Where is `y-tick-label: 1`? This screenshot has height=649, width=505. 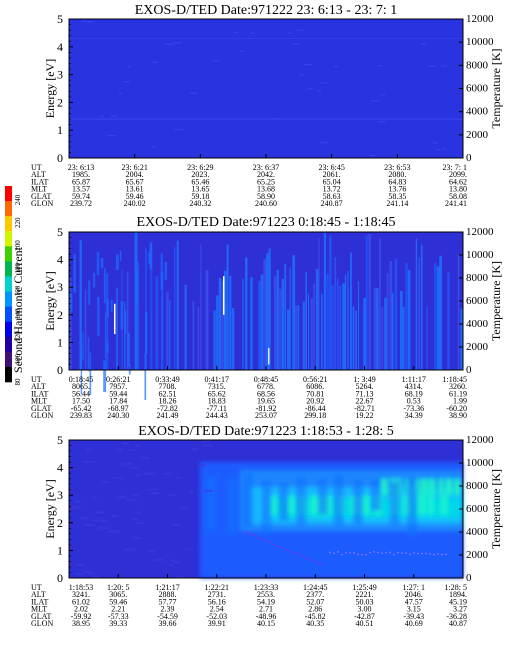
y-tick-label: 1 is located at coordinates (60, 342).